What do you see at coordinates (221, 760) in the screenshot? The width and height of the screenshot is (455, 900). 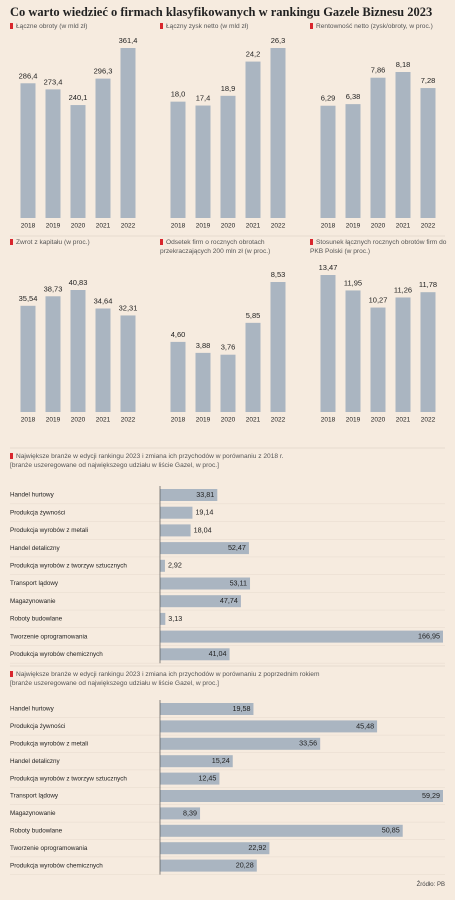 I see `value-label: 15,24` at bounding box center [221, 760].